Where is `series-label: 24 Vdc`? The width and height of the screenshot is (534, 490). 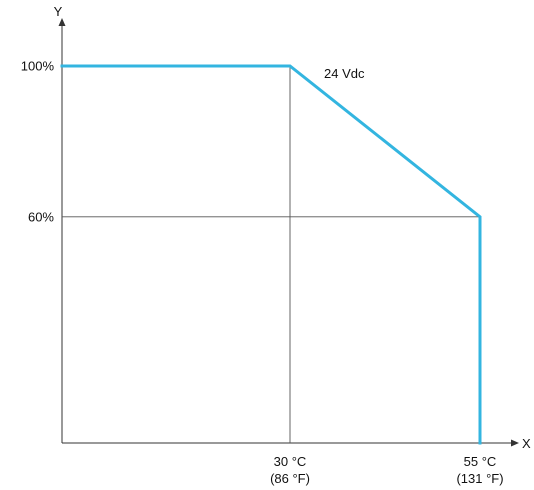 series-label: 24 Vdc is located at coordinates (344, 73).